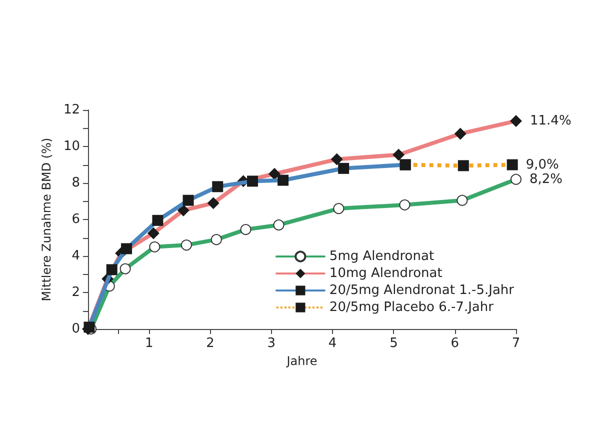 The height and width of the screenshot is (431, 609). Describe the element at coordinates (411, 307) in the screenshot. I see `legend-label: 20/5mg Placebo 6.-7.Jahr` at that location.